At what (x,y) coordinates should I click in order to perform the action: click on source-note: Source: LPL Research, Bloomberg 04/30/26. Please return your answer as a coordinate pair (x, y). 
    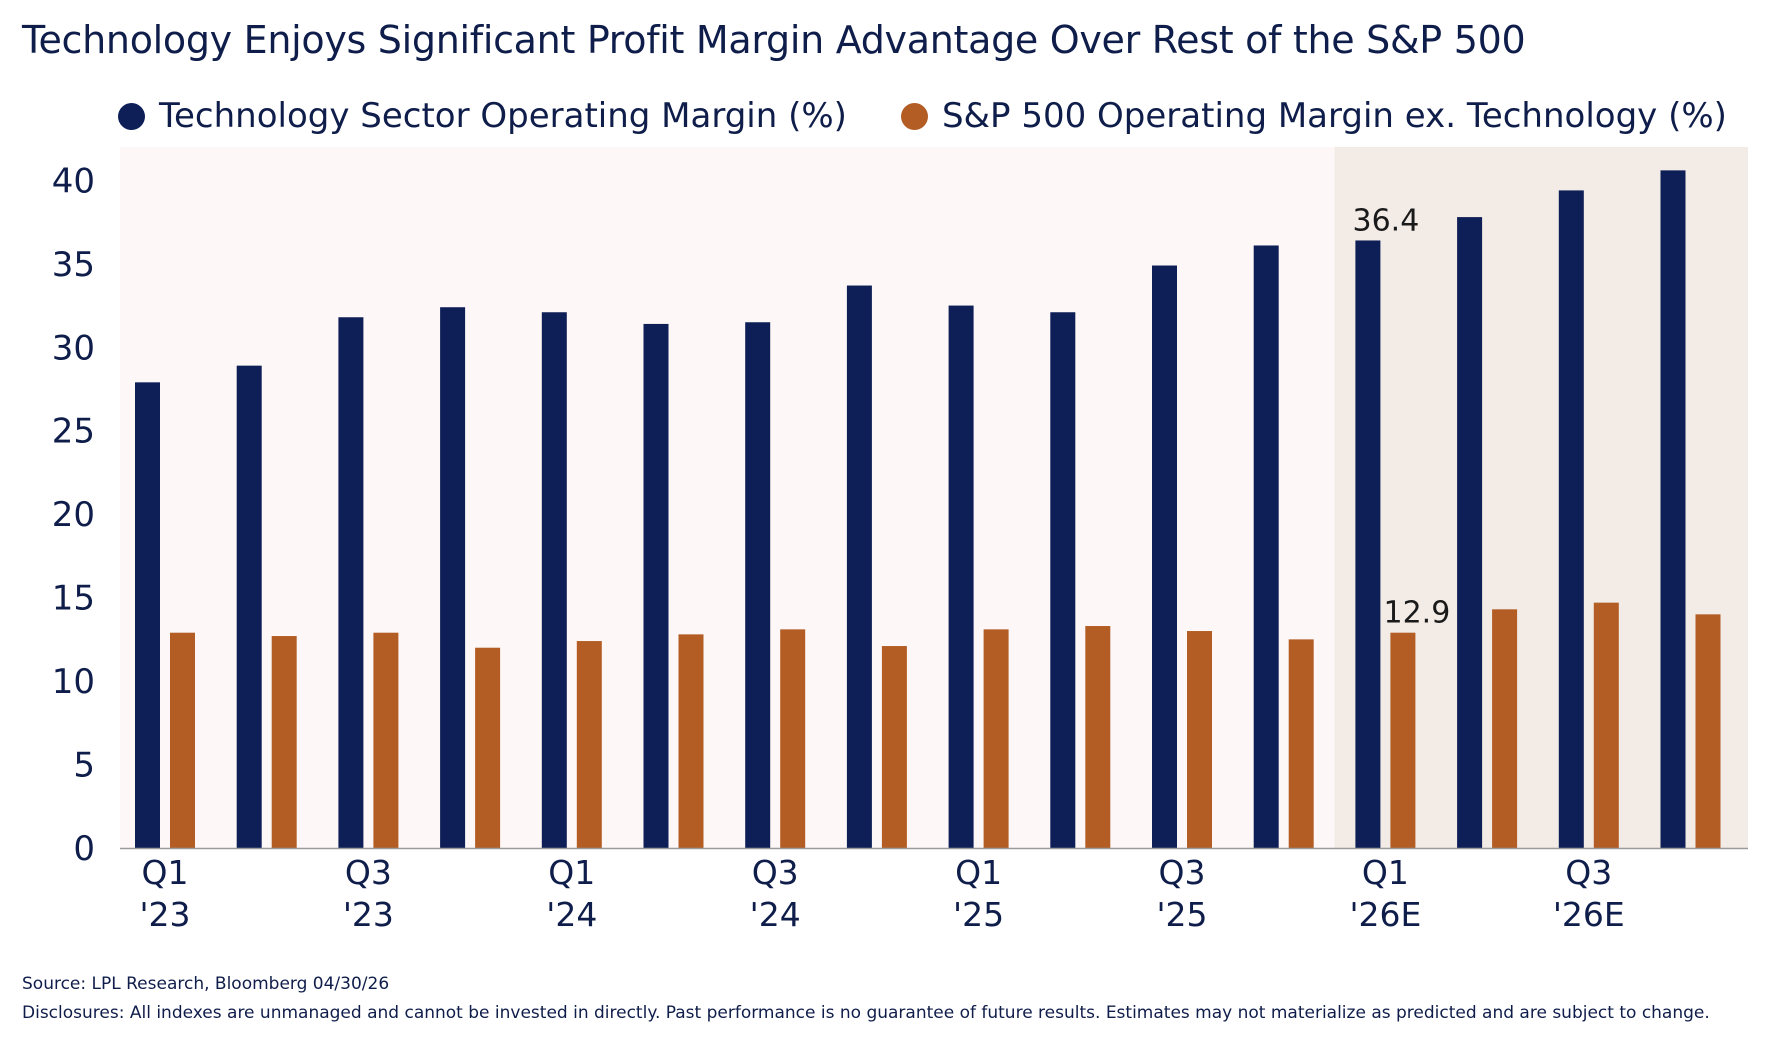
    Looking at the image, I should click on (206, 984).